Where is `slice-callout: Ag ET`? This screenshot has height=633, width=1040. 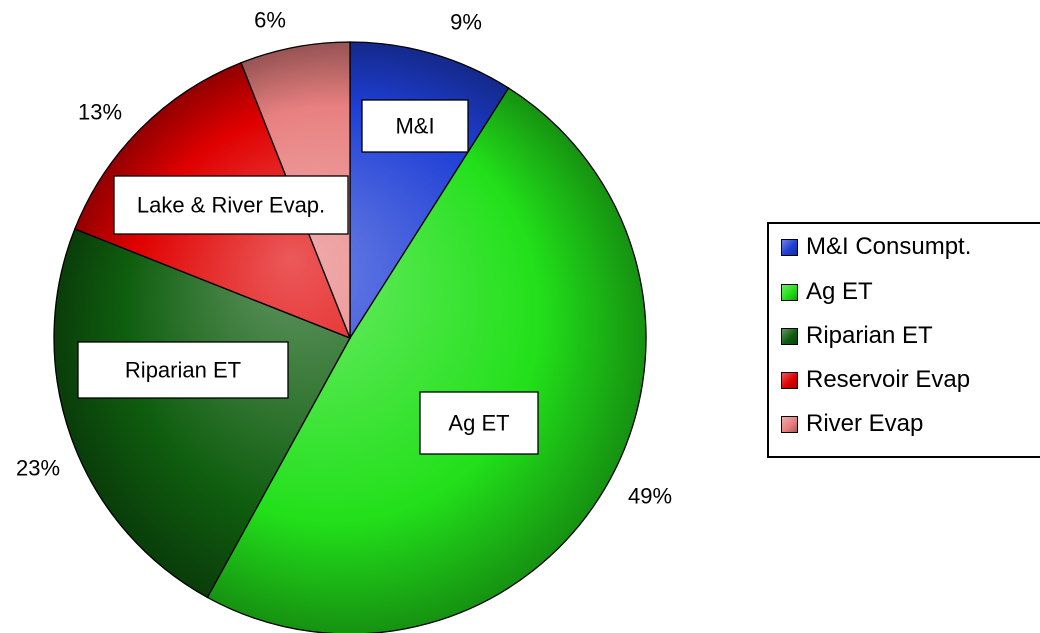 slice-callout: Ag ET is located at coordinates (479, 423).